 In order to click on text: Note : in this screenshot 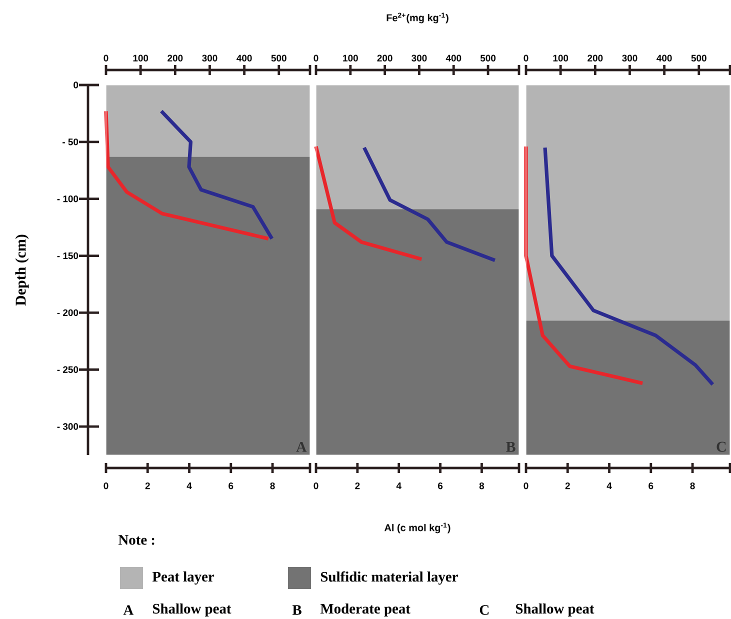, I will do `click(136, 540)`.